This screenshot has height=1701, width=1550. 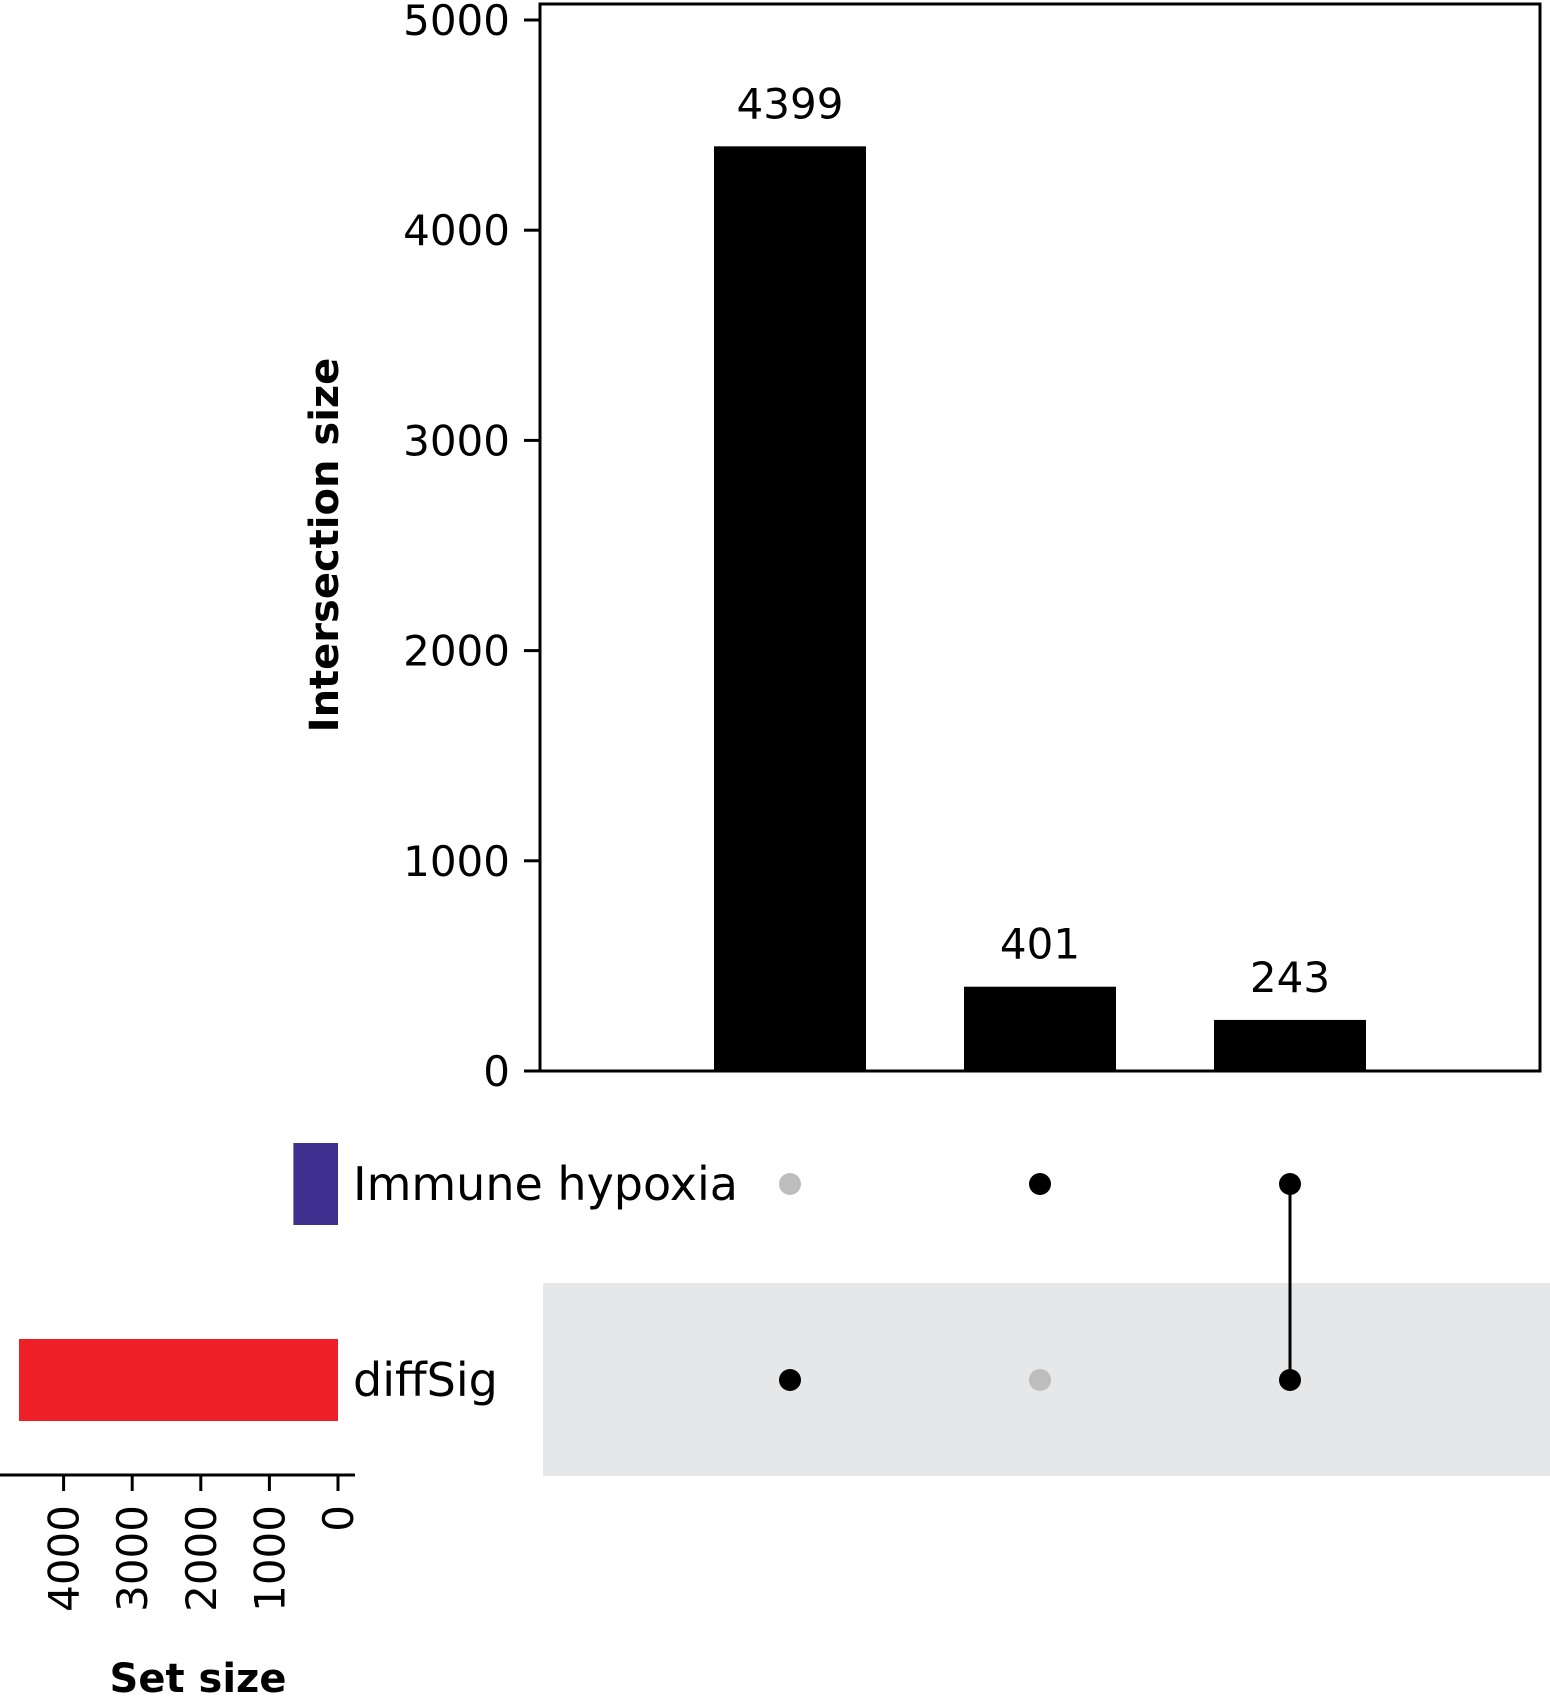 I want to click on intersection-bar-label-0: 4399, so click(x=790, y=103).